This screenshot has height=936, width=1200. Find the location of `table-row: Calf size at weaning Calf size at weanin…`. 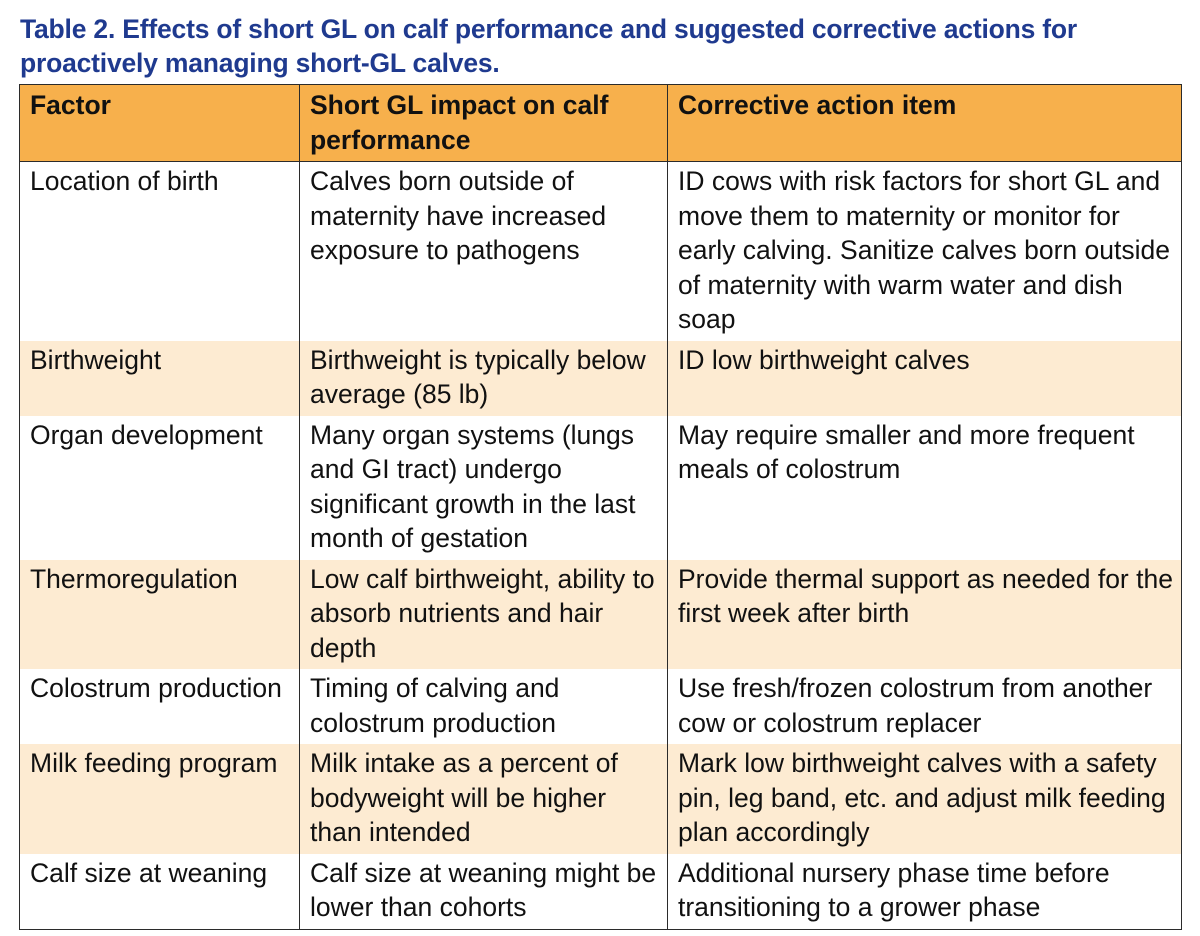

table-row: Calf size at weaning Calf size at weanin… is located at coordinates (600, 891).